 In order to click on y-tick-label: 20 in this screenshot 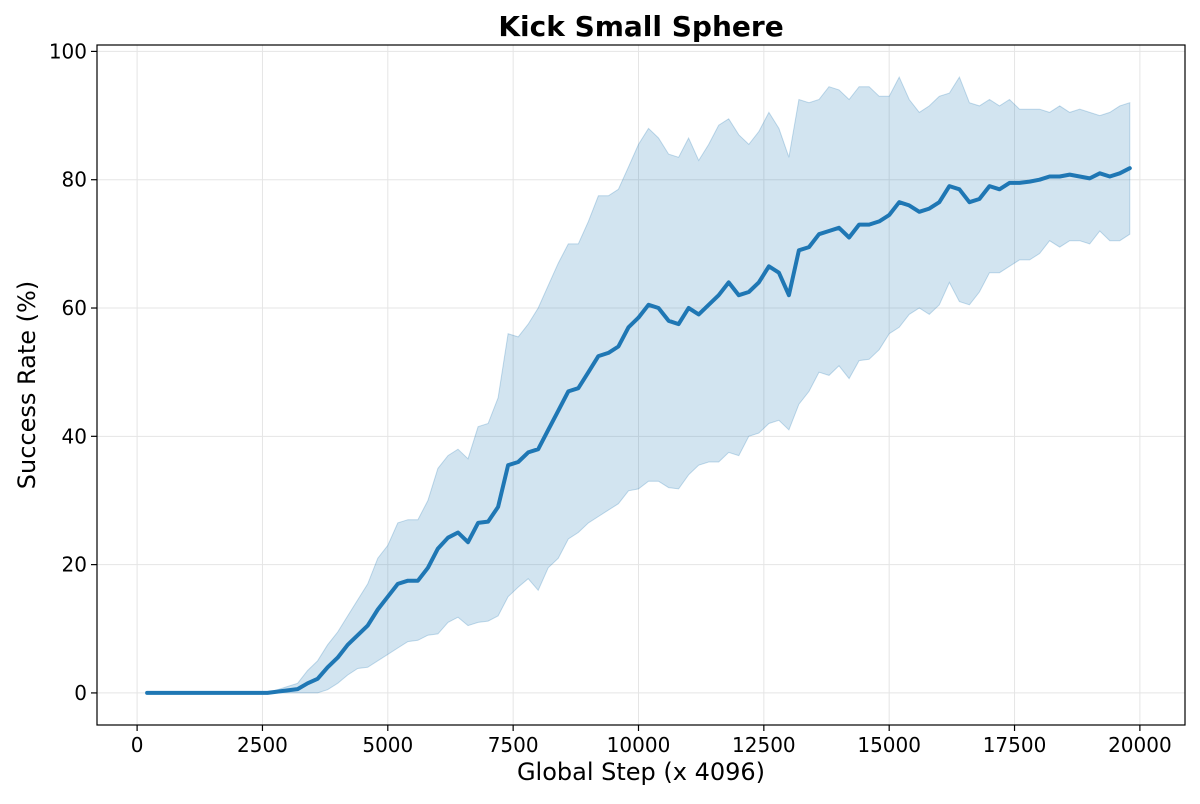, I will do `click(74, 565)`.